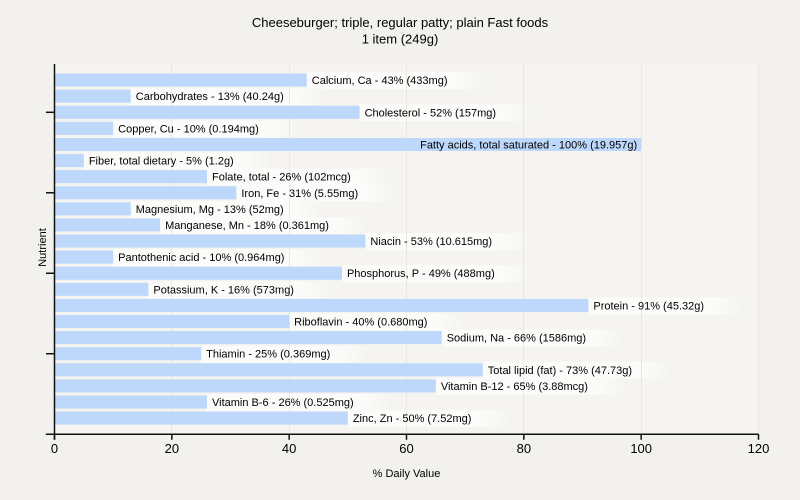 The height and width of the screenshot is (500, 800). Describe the element at coordinates (360, 323) in the screenshot. I see `svg-text: Riboflavin - 40% (0.680mg)` at that location.